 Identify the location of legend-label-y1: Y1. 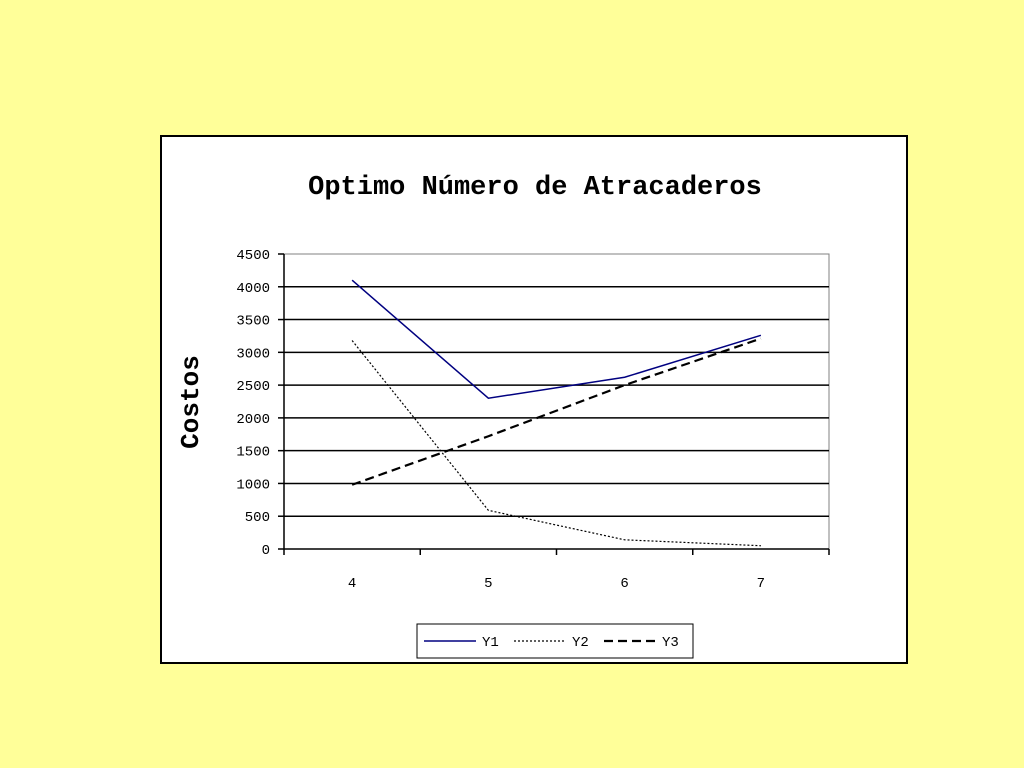
(490, 643).